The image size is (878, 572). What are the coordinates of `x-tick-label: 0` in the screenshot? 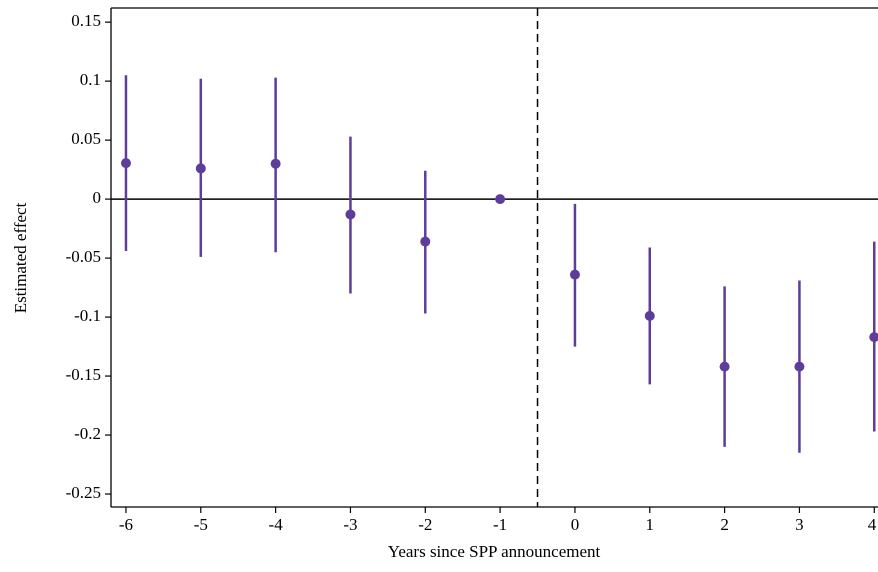 It's located at (575, 524).